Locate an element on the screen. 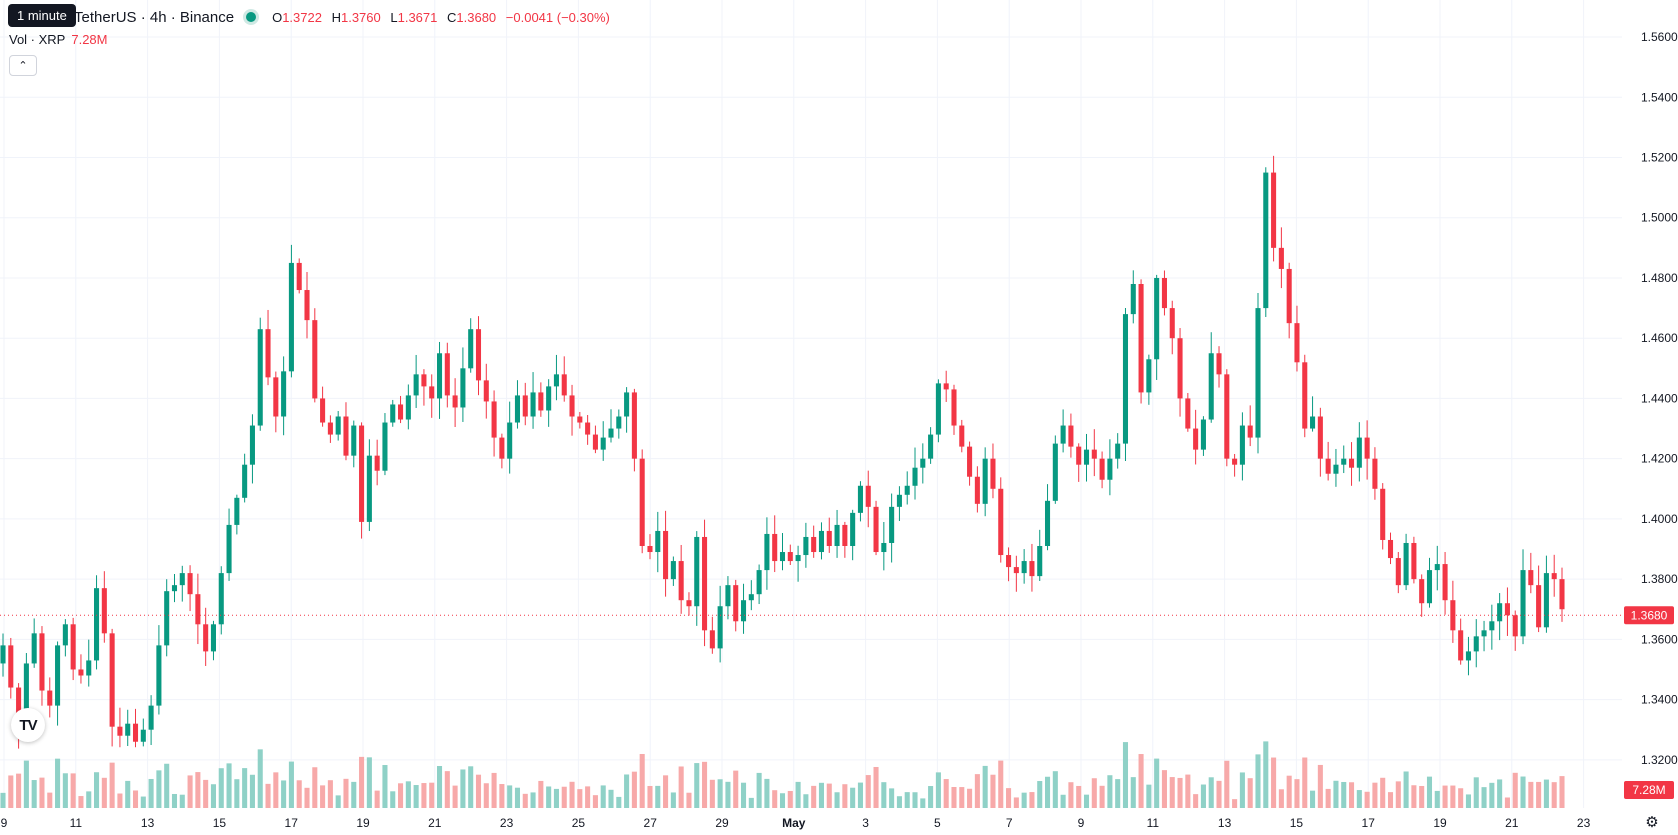 The image size is (1678, 835). settings-gear-icon: ⚙ is located at coordinates (1652, 822).